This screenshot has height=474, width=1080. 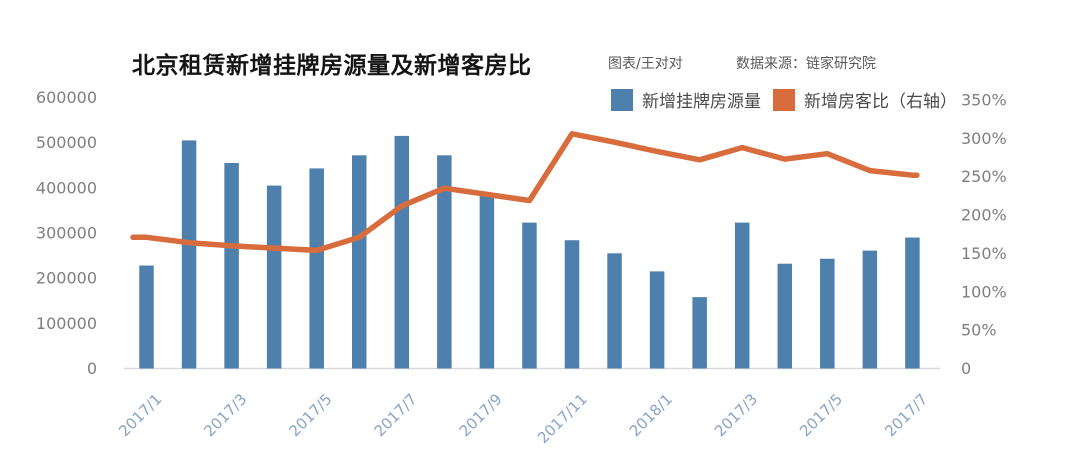 I want to click on legend-label-bar-series: 新增挂牌房源量, so click(x=701, y=102).